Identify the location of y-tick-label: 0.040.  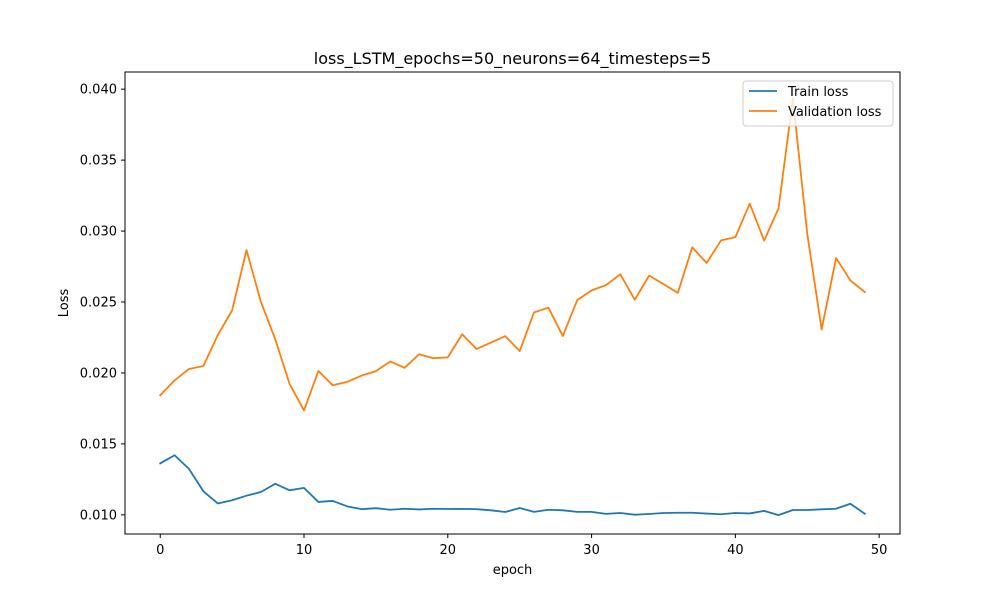
(98, 90).